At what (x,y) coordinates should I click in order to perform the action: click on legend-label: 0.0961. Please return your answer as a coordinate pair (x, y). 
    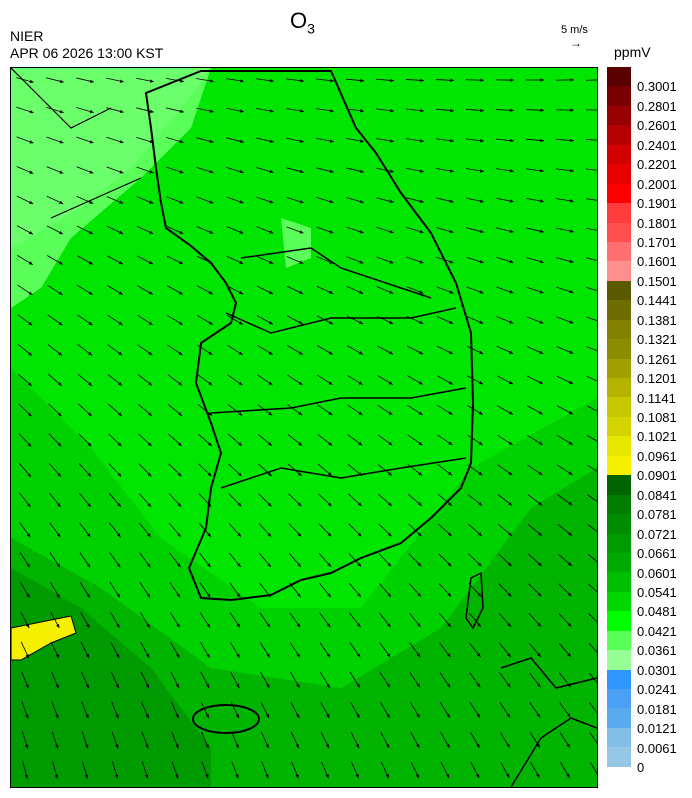
    Looking at the image, I should click on (657, 456).